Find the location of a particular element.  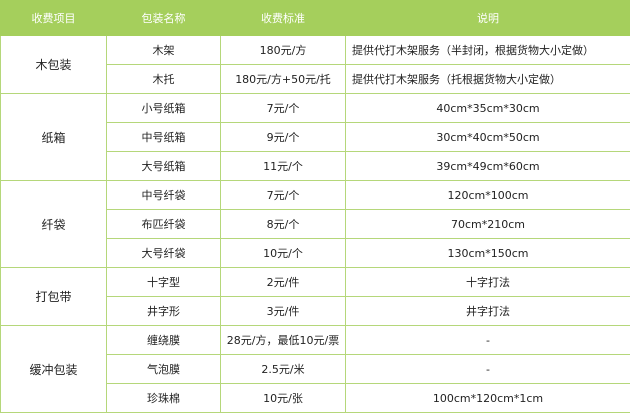

category-cell: 缓冲包装 is located at coordinates (54, 369).